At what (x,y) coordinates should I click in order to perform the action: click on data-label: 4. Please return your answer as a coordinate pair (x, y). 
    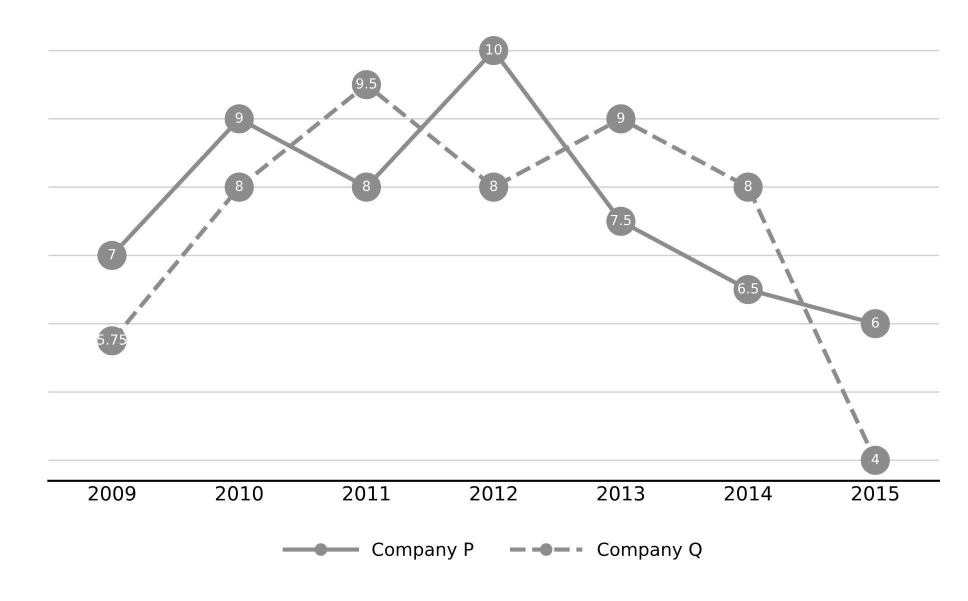
    Looking at the image, I should click on (875, 459).